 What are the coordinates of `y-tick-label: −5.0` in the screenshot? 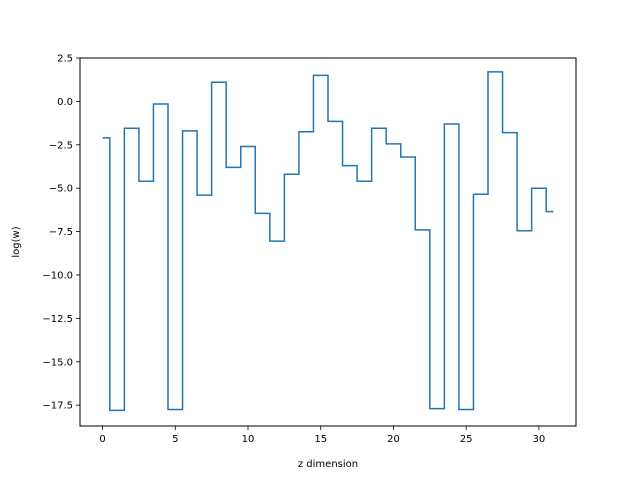 It's located at (61, 189).